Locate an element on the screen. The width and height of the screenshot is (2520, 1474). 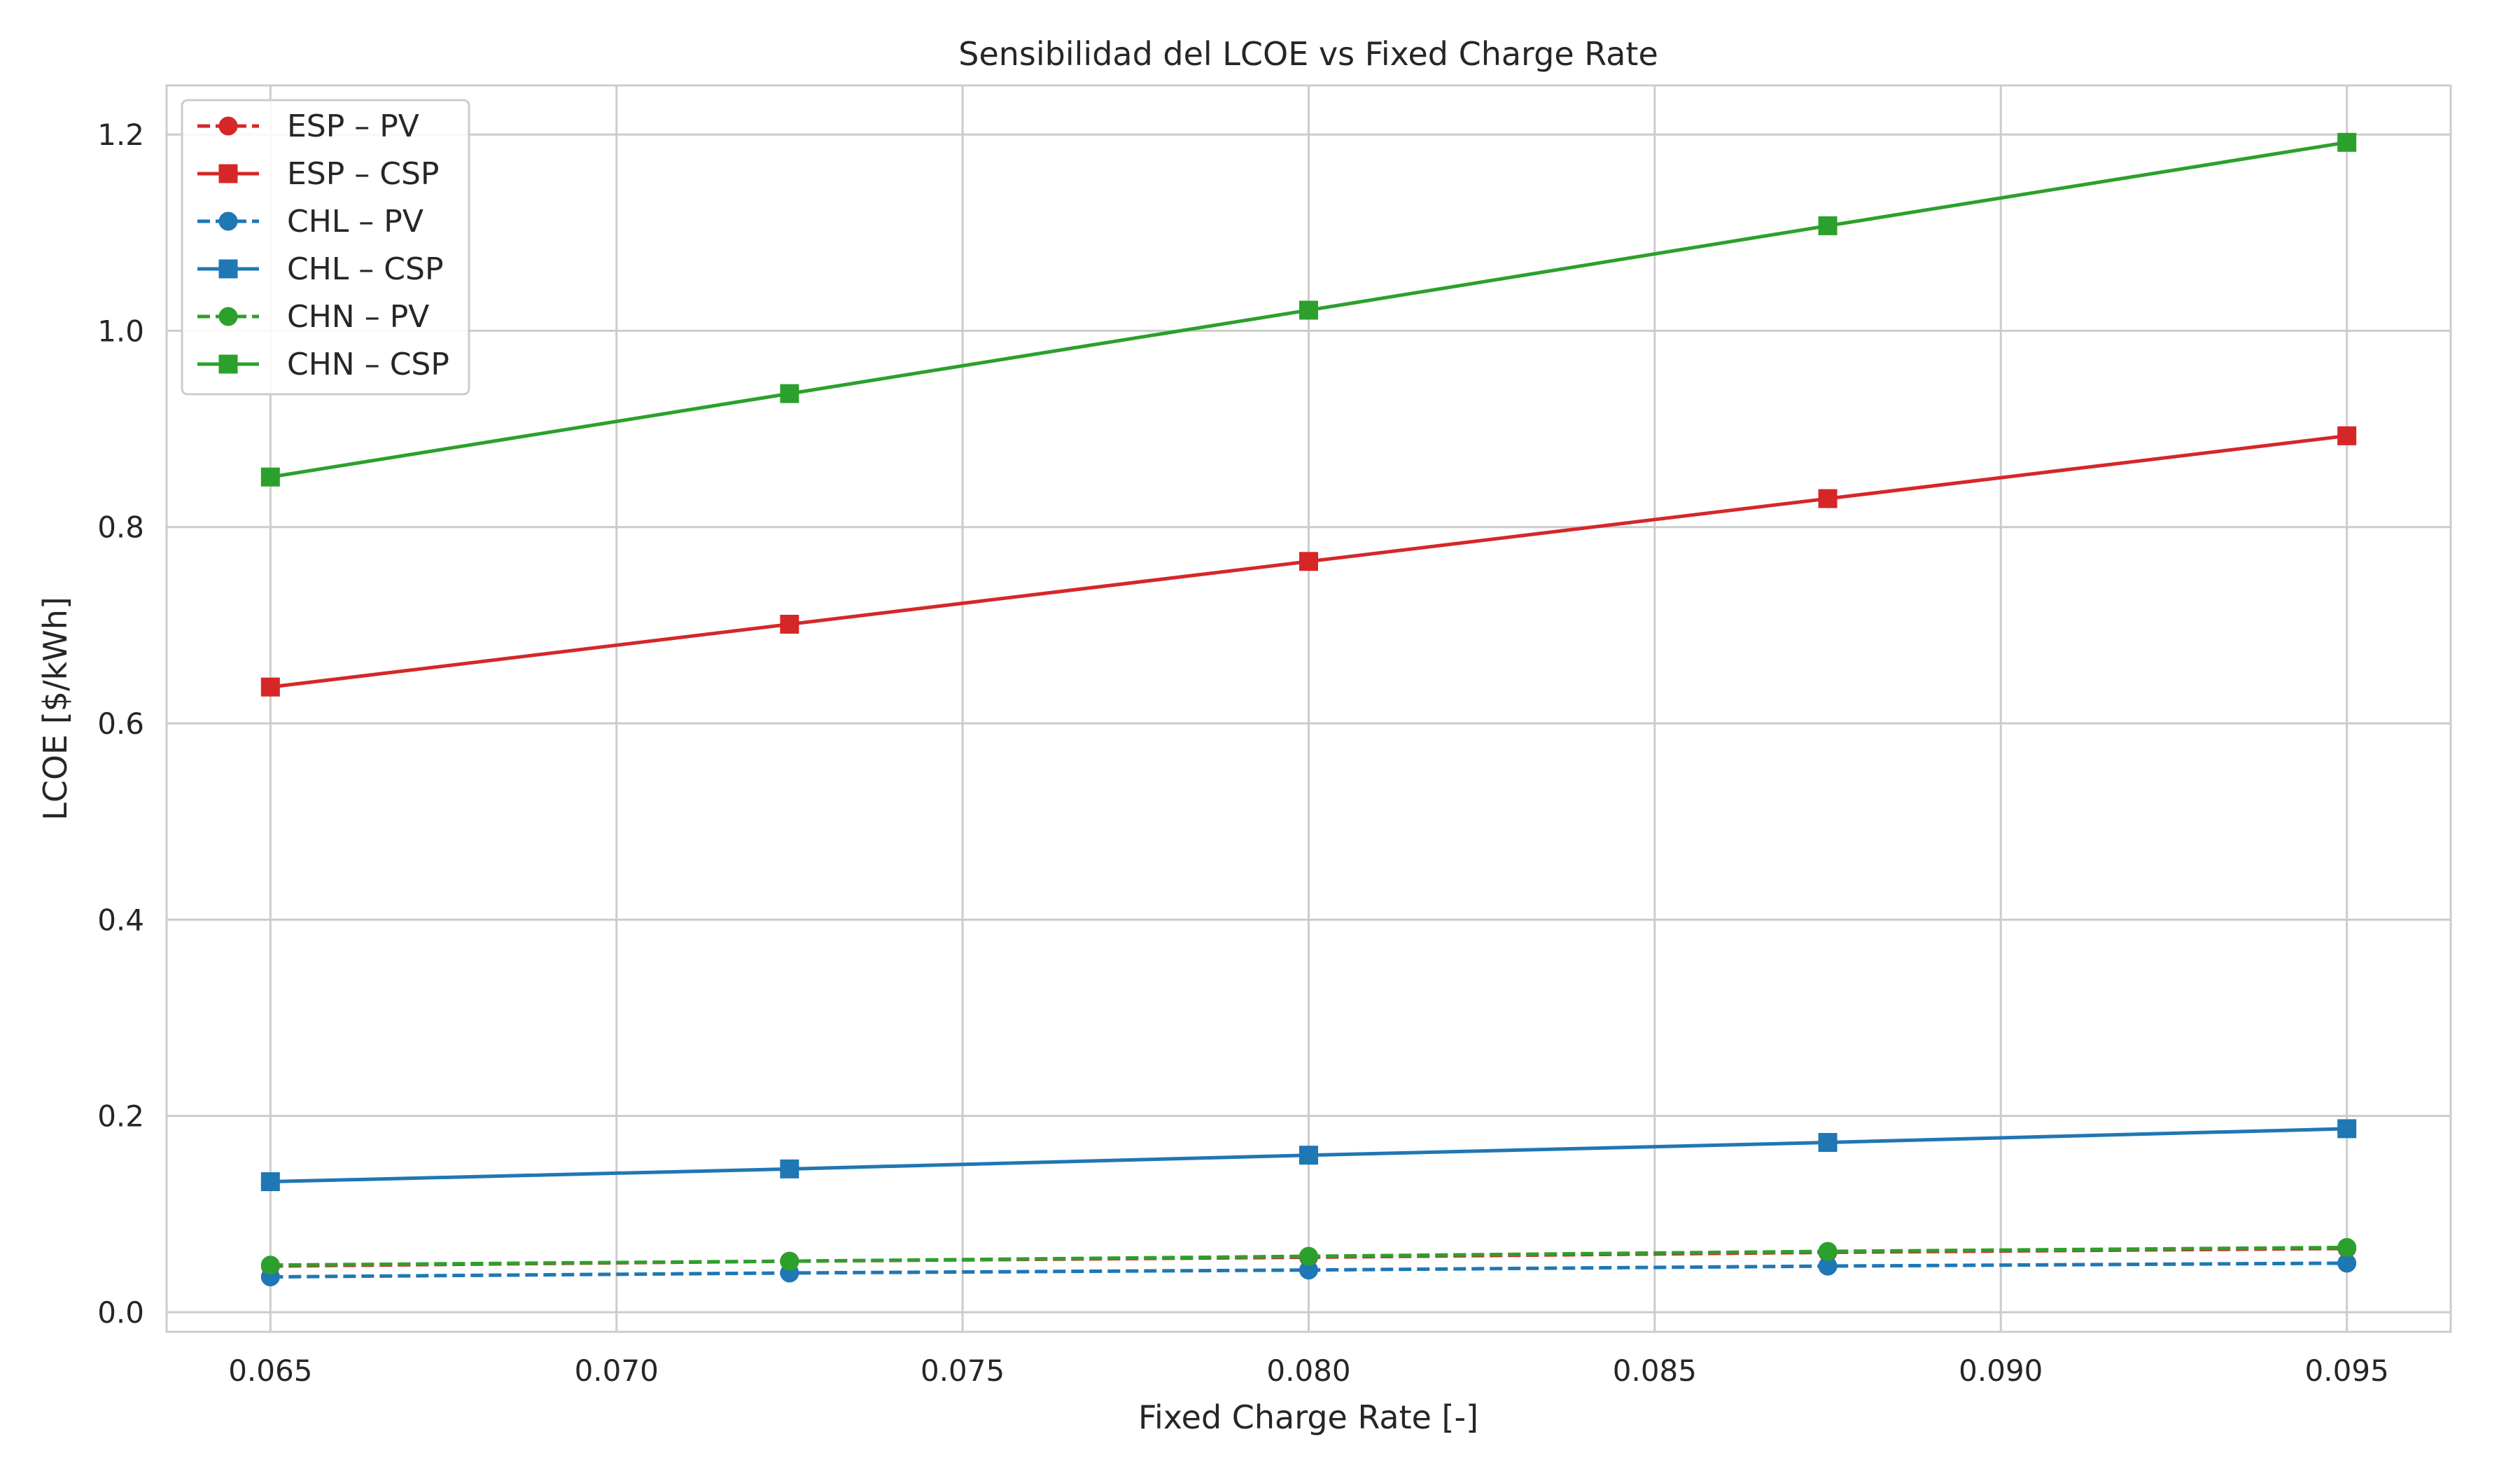
y-tick-label: 1.0 is located at coordinates (120, 331).